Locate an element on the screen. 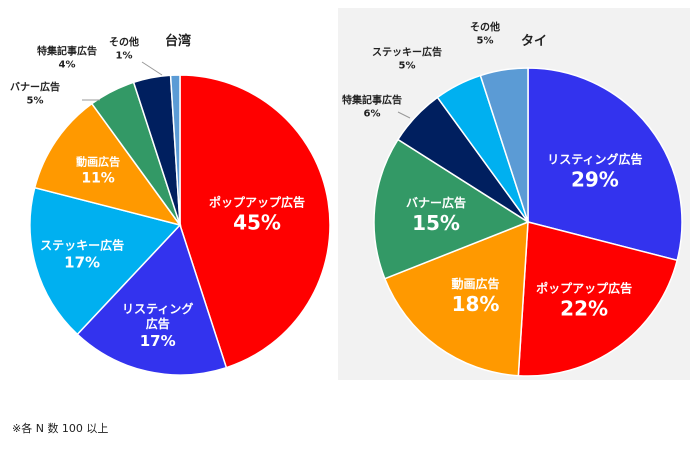 The image size is (700, 452). slice-label-1-6: その他 is located at coordinates (485, 27).